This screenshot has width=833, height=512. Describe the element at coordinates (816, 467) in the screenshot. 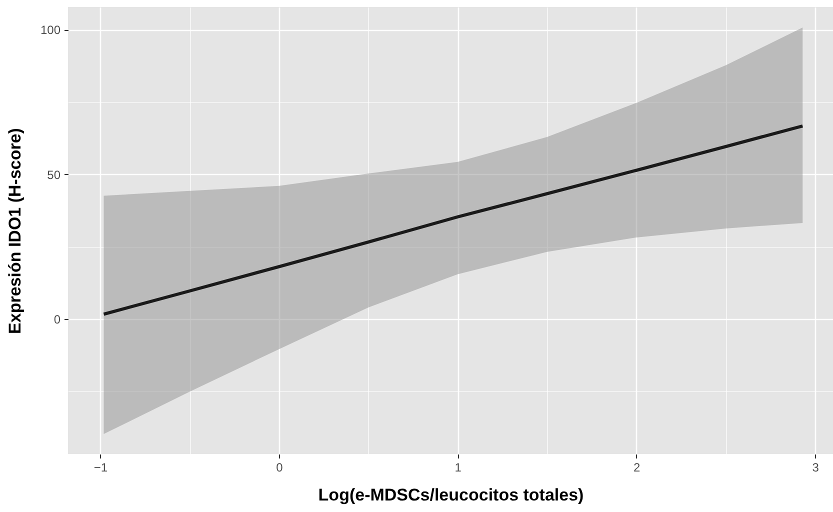

I see `x-tick-label: 3` at that location.